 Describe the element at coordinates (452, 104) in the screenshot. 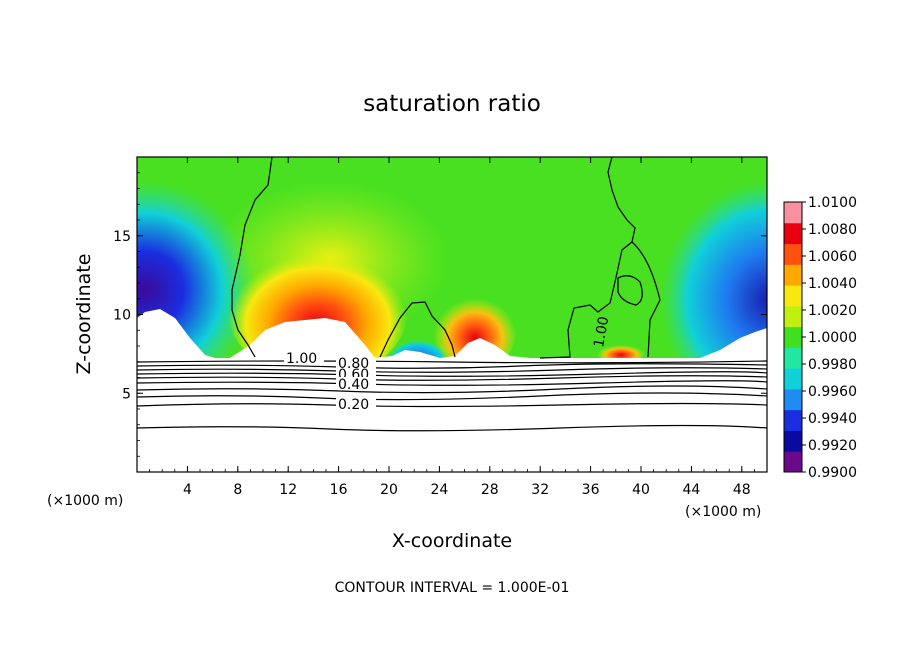

I see `chart-title: saturation ratio` at that location.